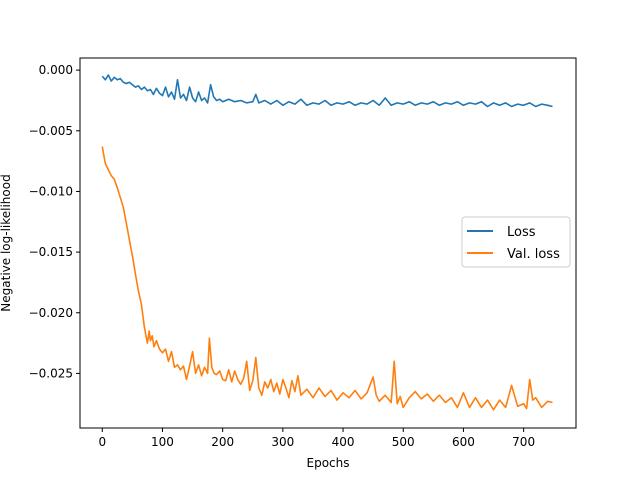 The image size is (640, 480). I want to click on y-tick-label: −0.020, so click(51, 313).